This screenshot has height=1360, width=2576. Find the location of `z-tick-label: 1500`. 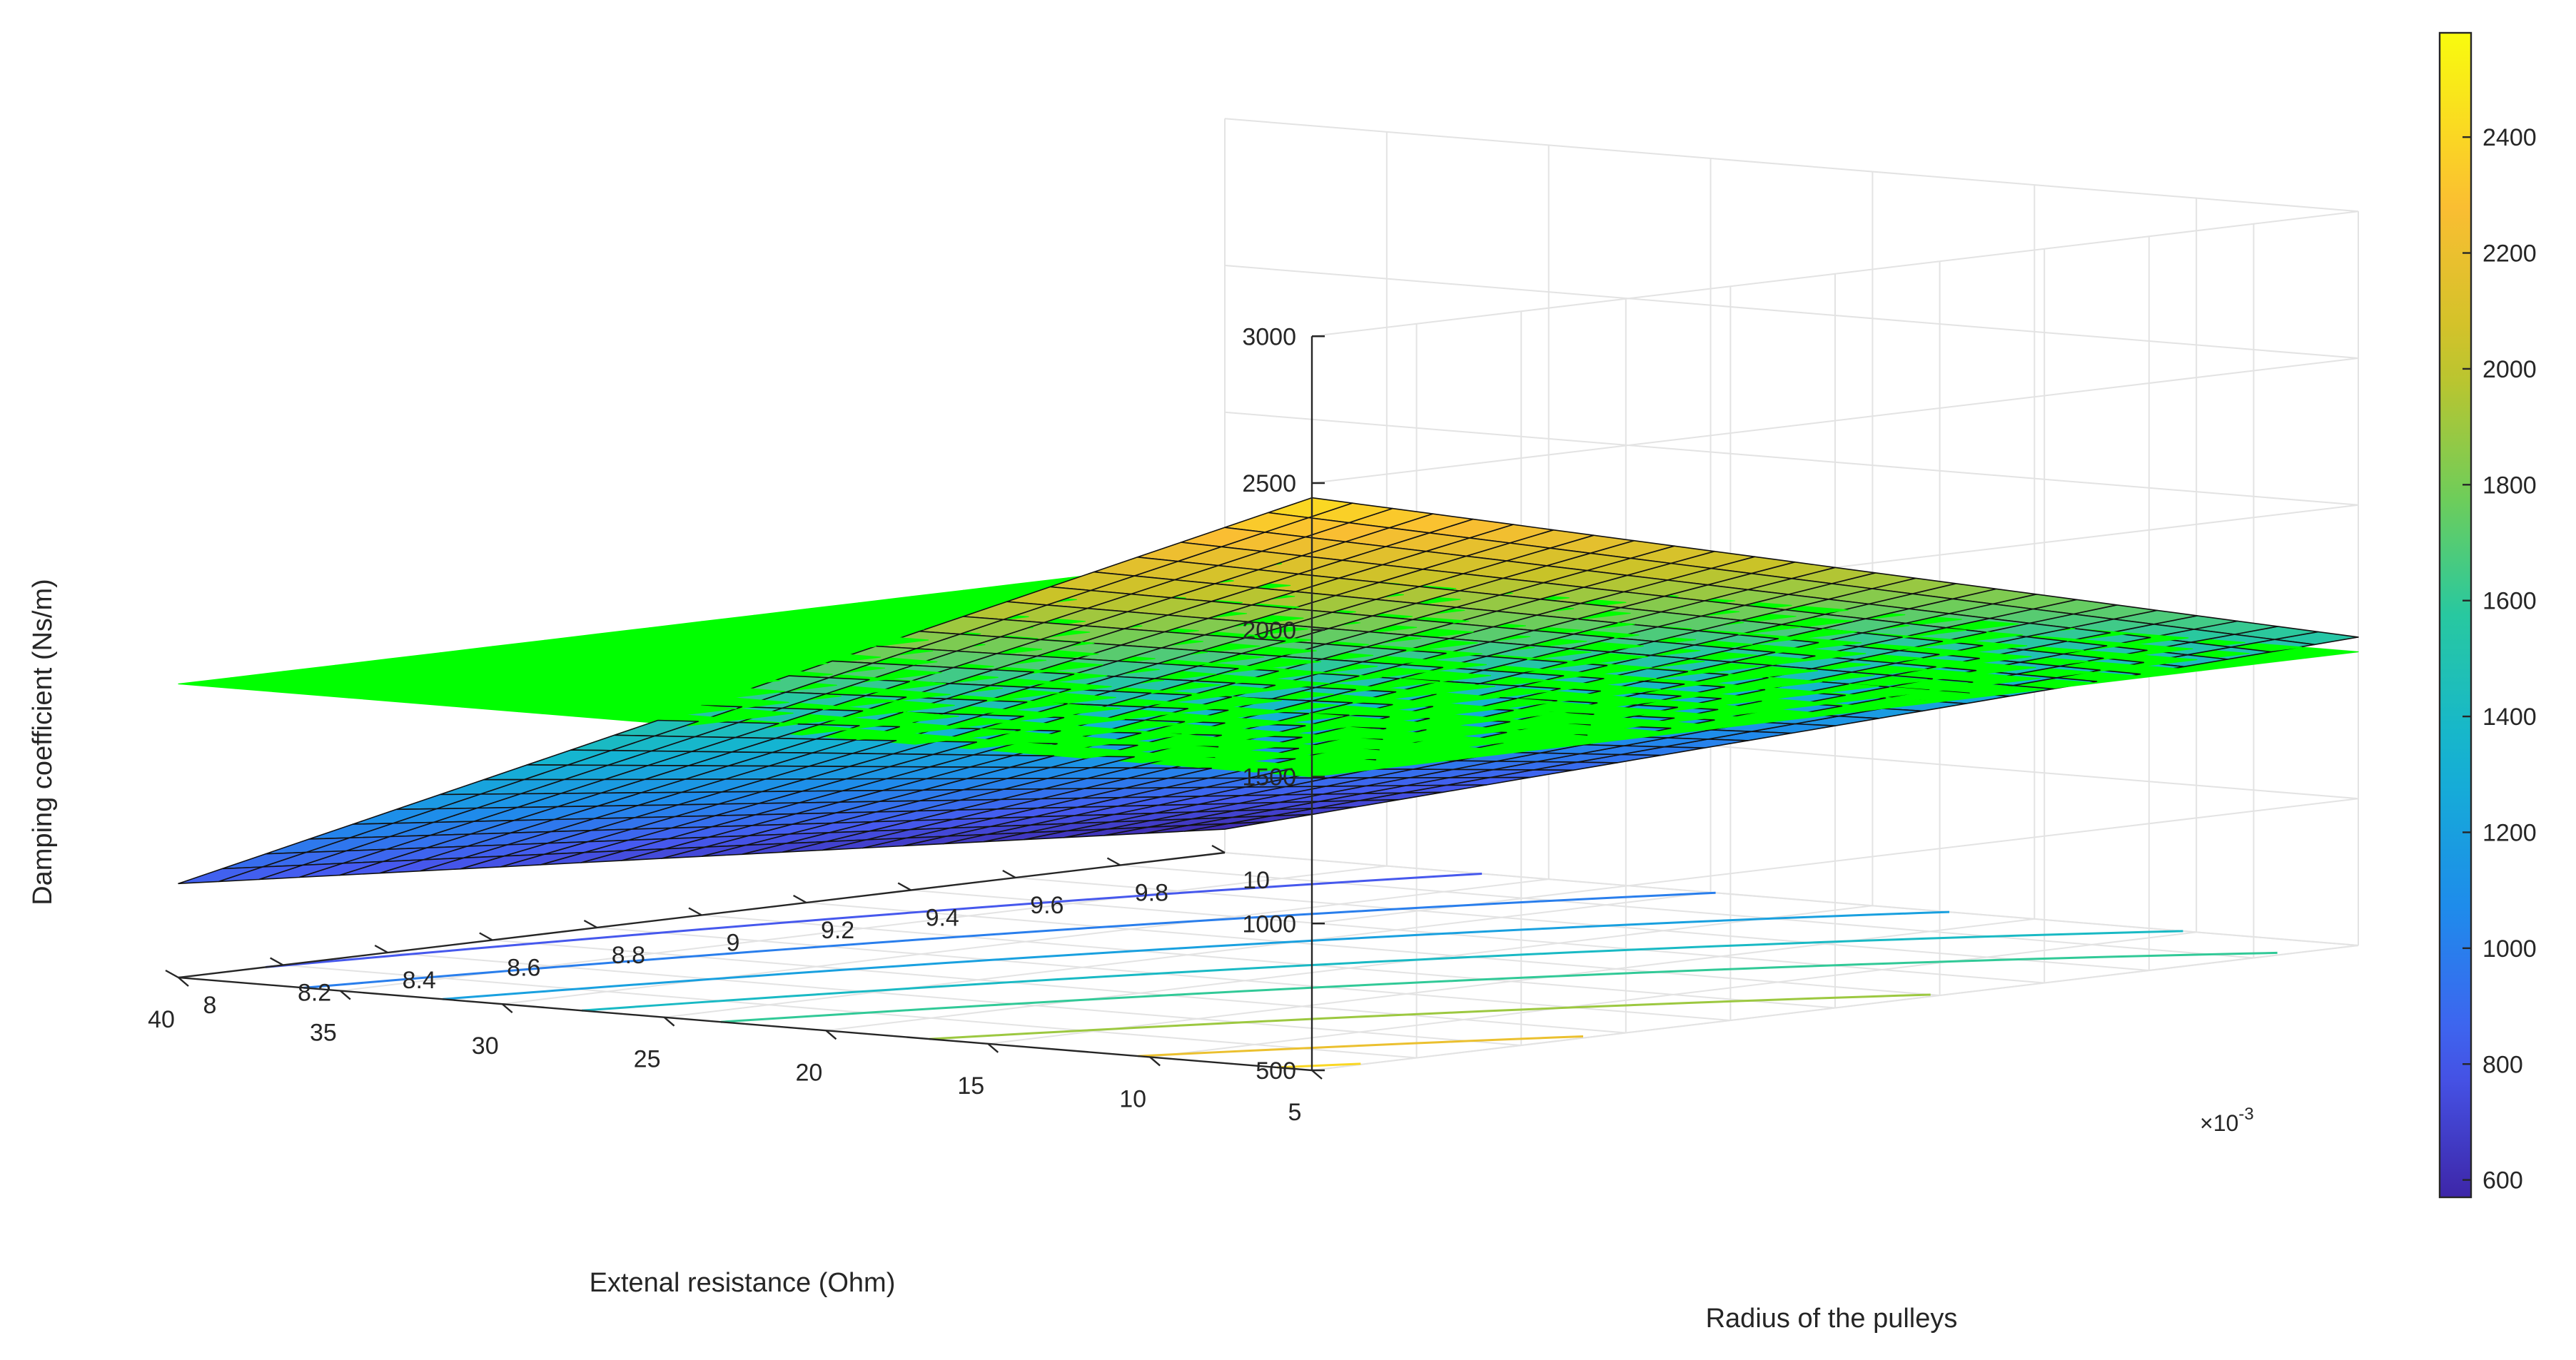

z-tick-label: 1500 is located at coordinates (1269, 778).